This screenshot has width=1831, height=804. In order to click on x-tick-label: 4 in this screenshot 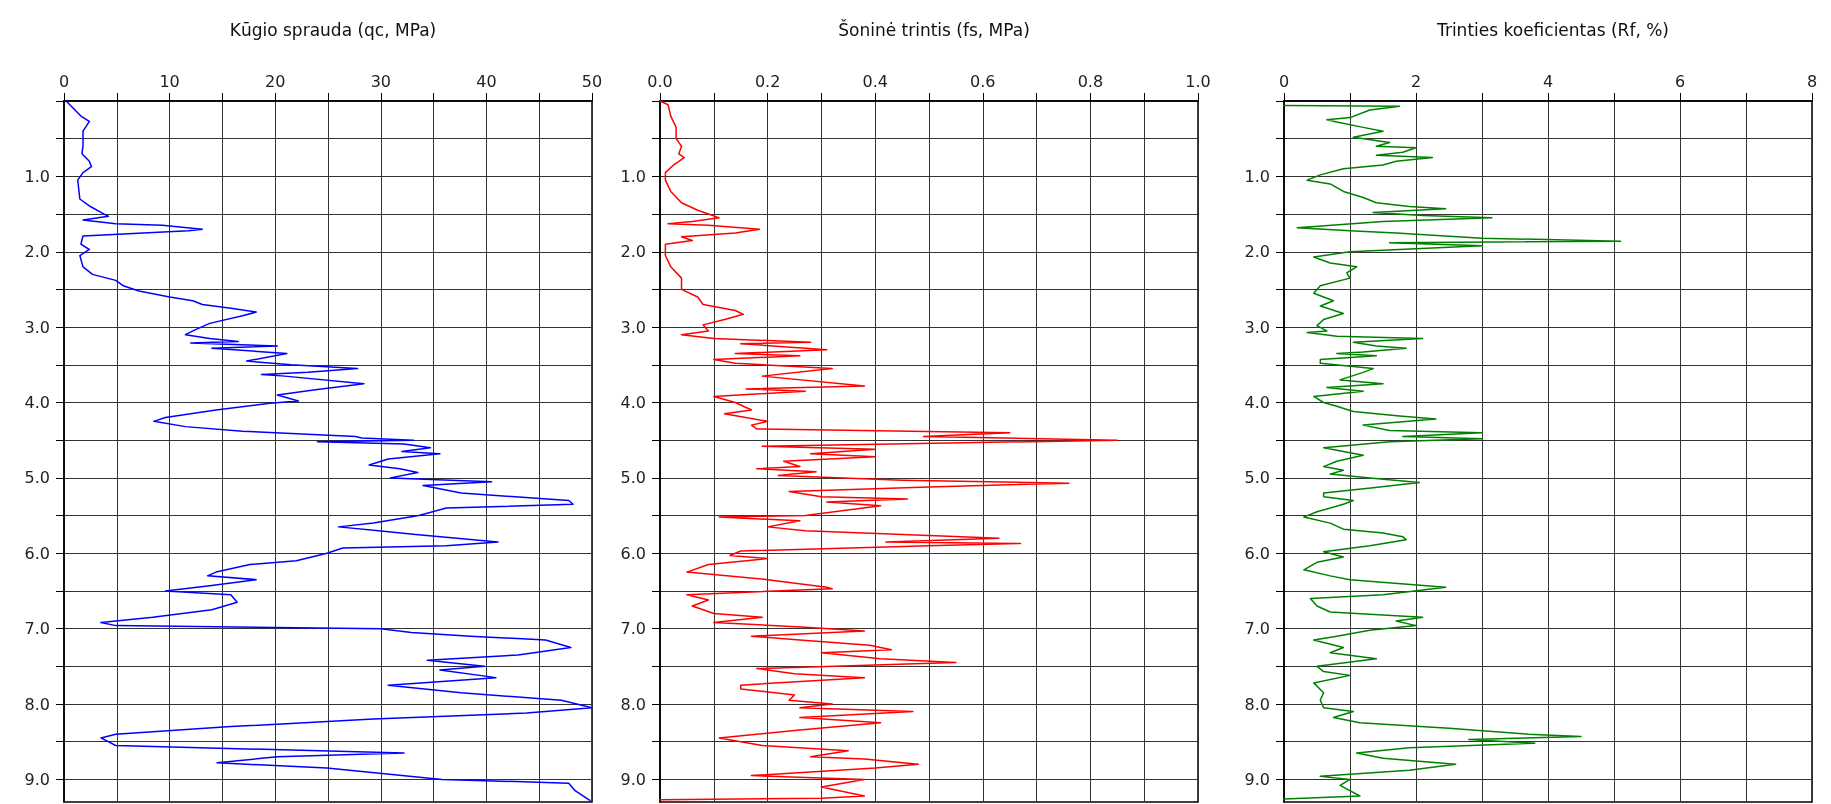, I will do `click(1548, 81)`.